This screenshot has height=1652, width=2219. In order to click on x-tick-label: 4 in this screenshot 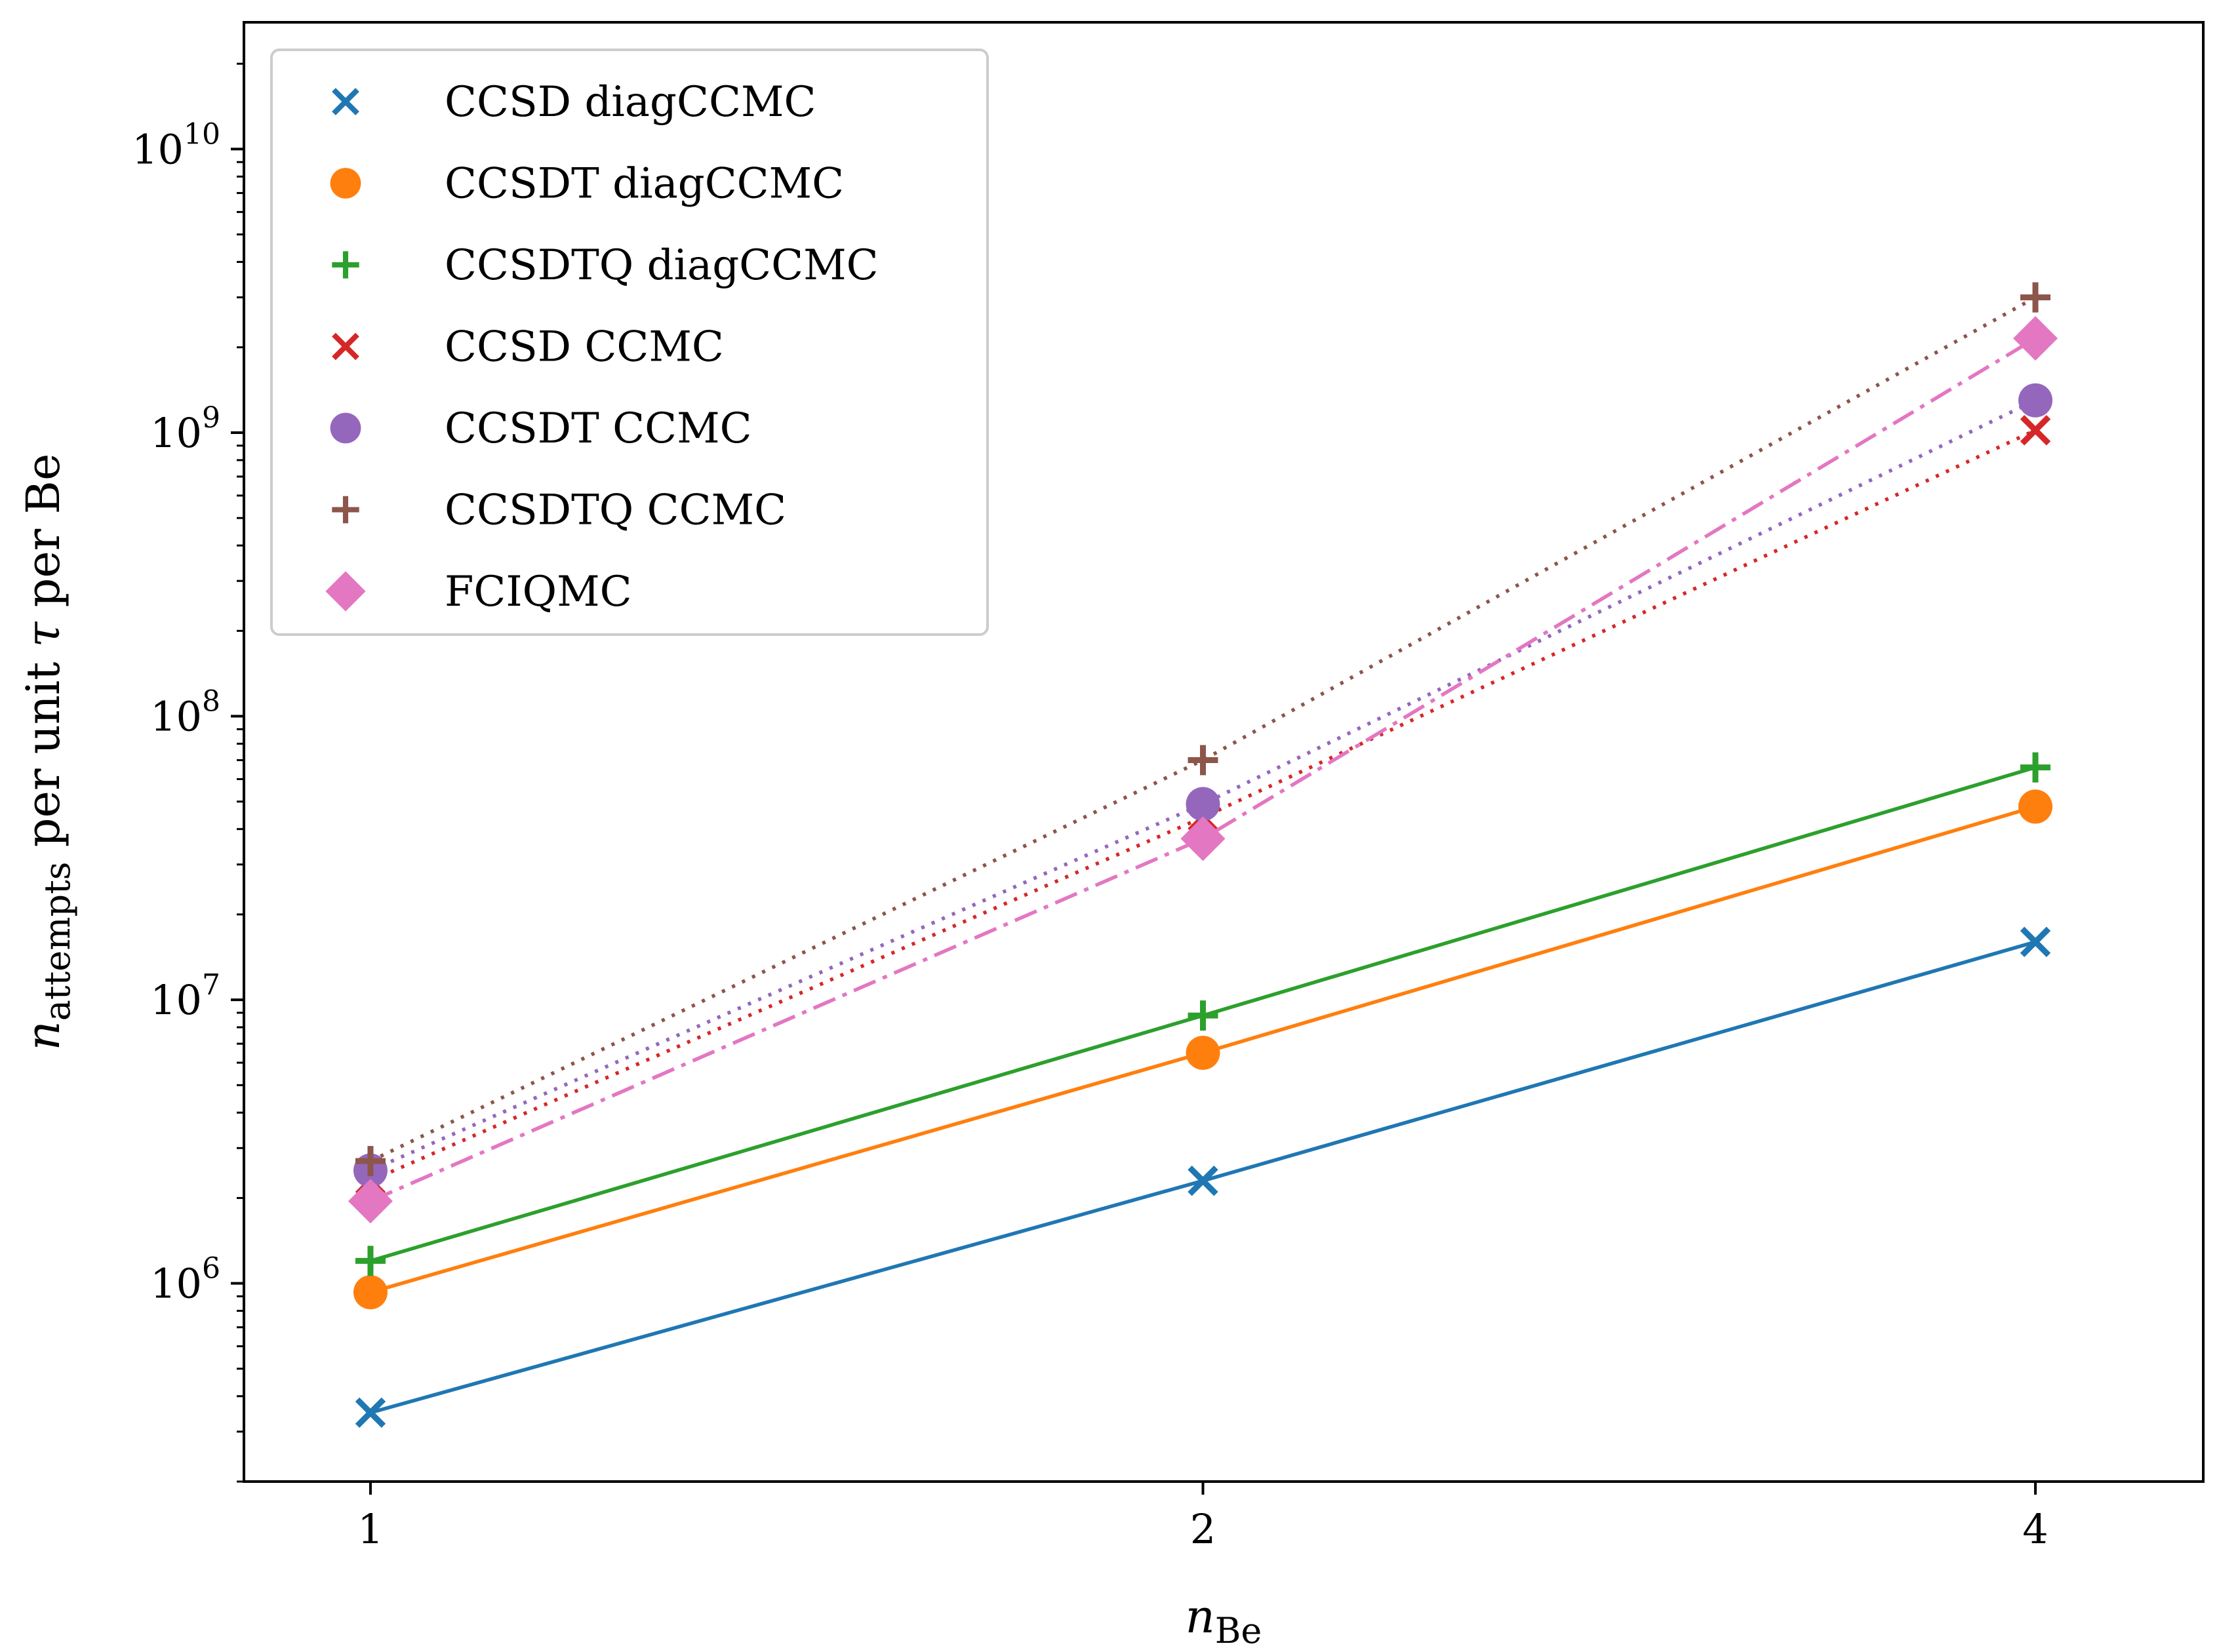, I will do `click(2035, 1529)`.